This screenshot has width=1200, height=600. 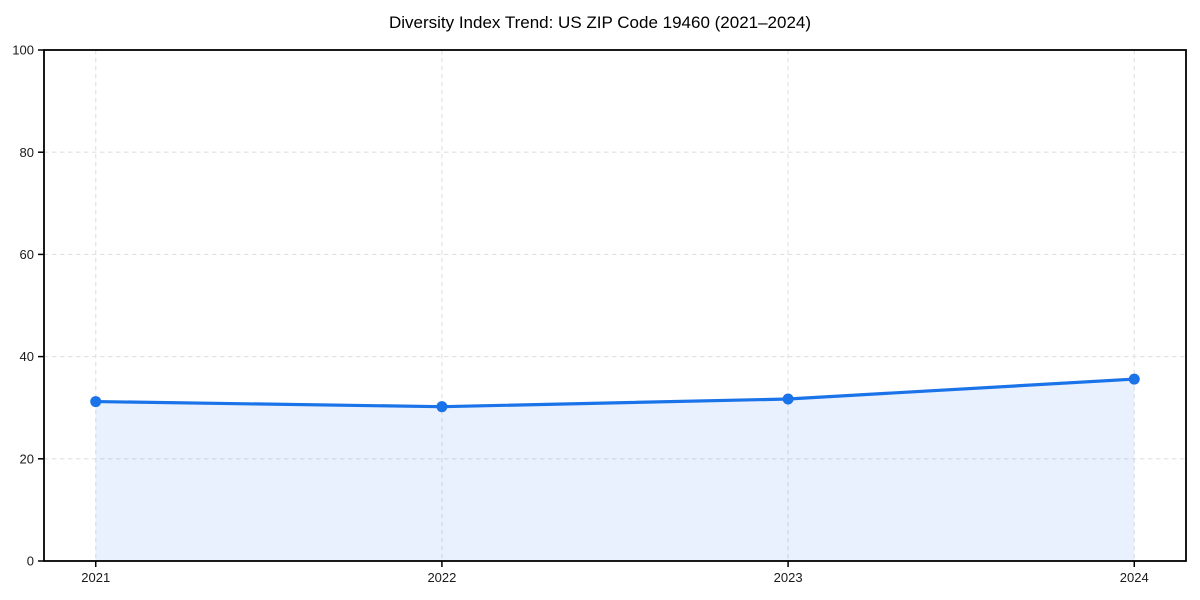 What do you see at coordinates (27, 152) in the screenshot?
I see `y-tick-label: 80` at bounding box center [27, 152].